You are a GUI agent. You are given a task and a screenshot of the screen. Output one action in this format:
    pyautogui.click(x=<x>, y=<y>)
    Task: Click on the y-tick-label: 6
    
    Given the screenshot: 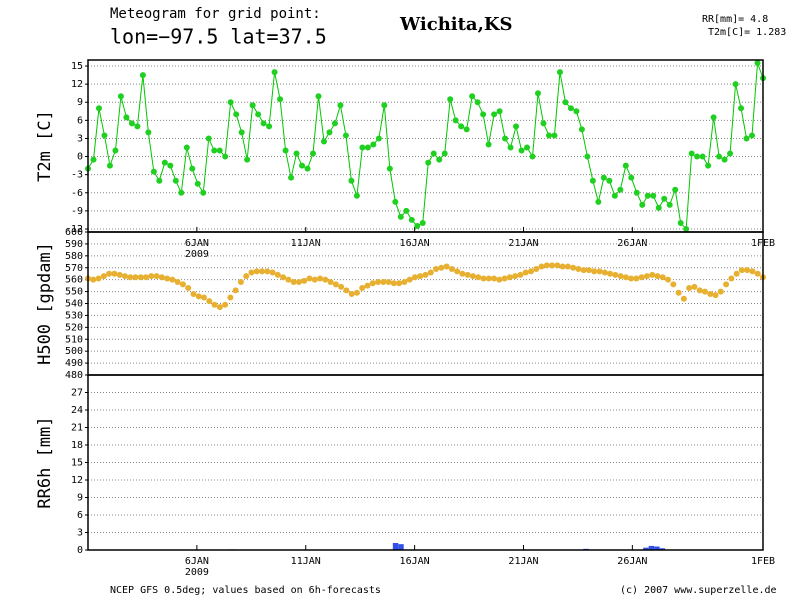 What is the action you would take?
    pyautogui.click(x=80, y=120)
    